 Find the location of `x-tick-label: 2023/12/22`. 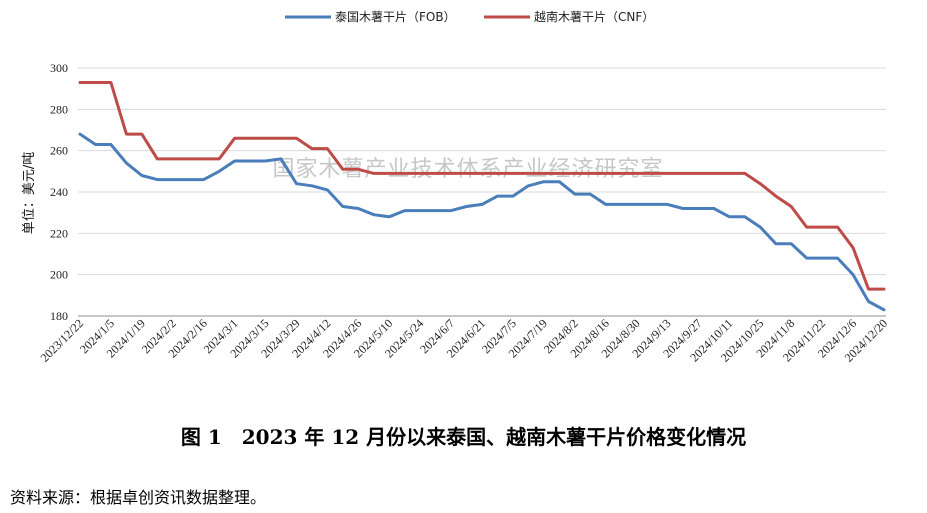

x-tick-label: 2023/12/22 is located at coordinates (62, 340).